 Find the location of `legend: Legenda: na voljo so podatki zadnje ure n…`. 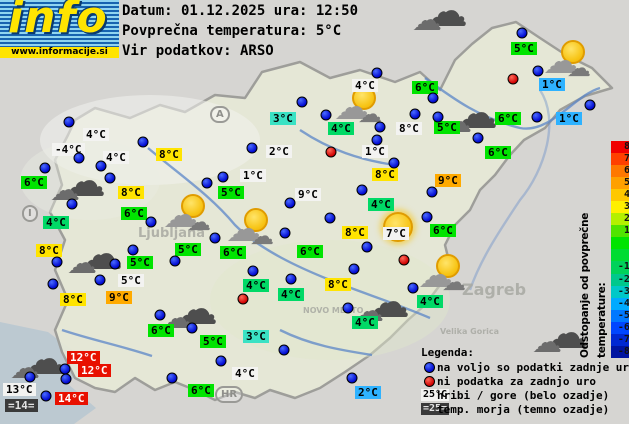

legend: Legenda: na voljo so podatki zadnje ure n… is located at coordinates (525, 381).